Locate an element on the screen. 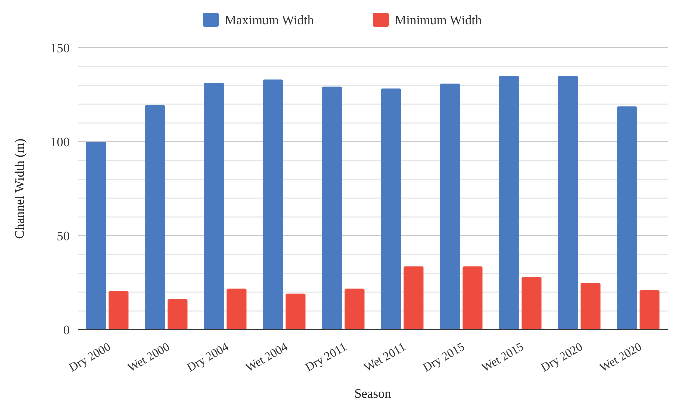 This screenshot has height=406, width=683. x-tick-label: Dry 2004 is located at coordinates (208, 357).